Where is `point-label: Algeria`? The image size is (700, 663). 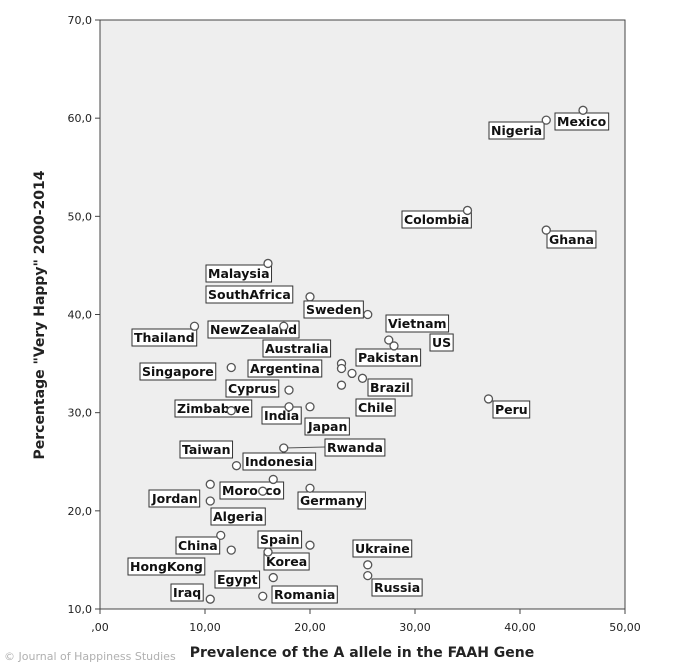 point-label: Algeria is located at coordinates (238, 516).